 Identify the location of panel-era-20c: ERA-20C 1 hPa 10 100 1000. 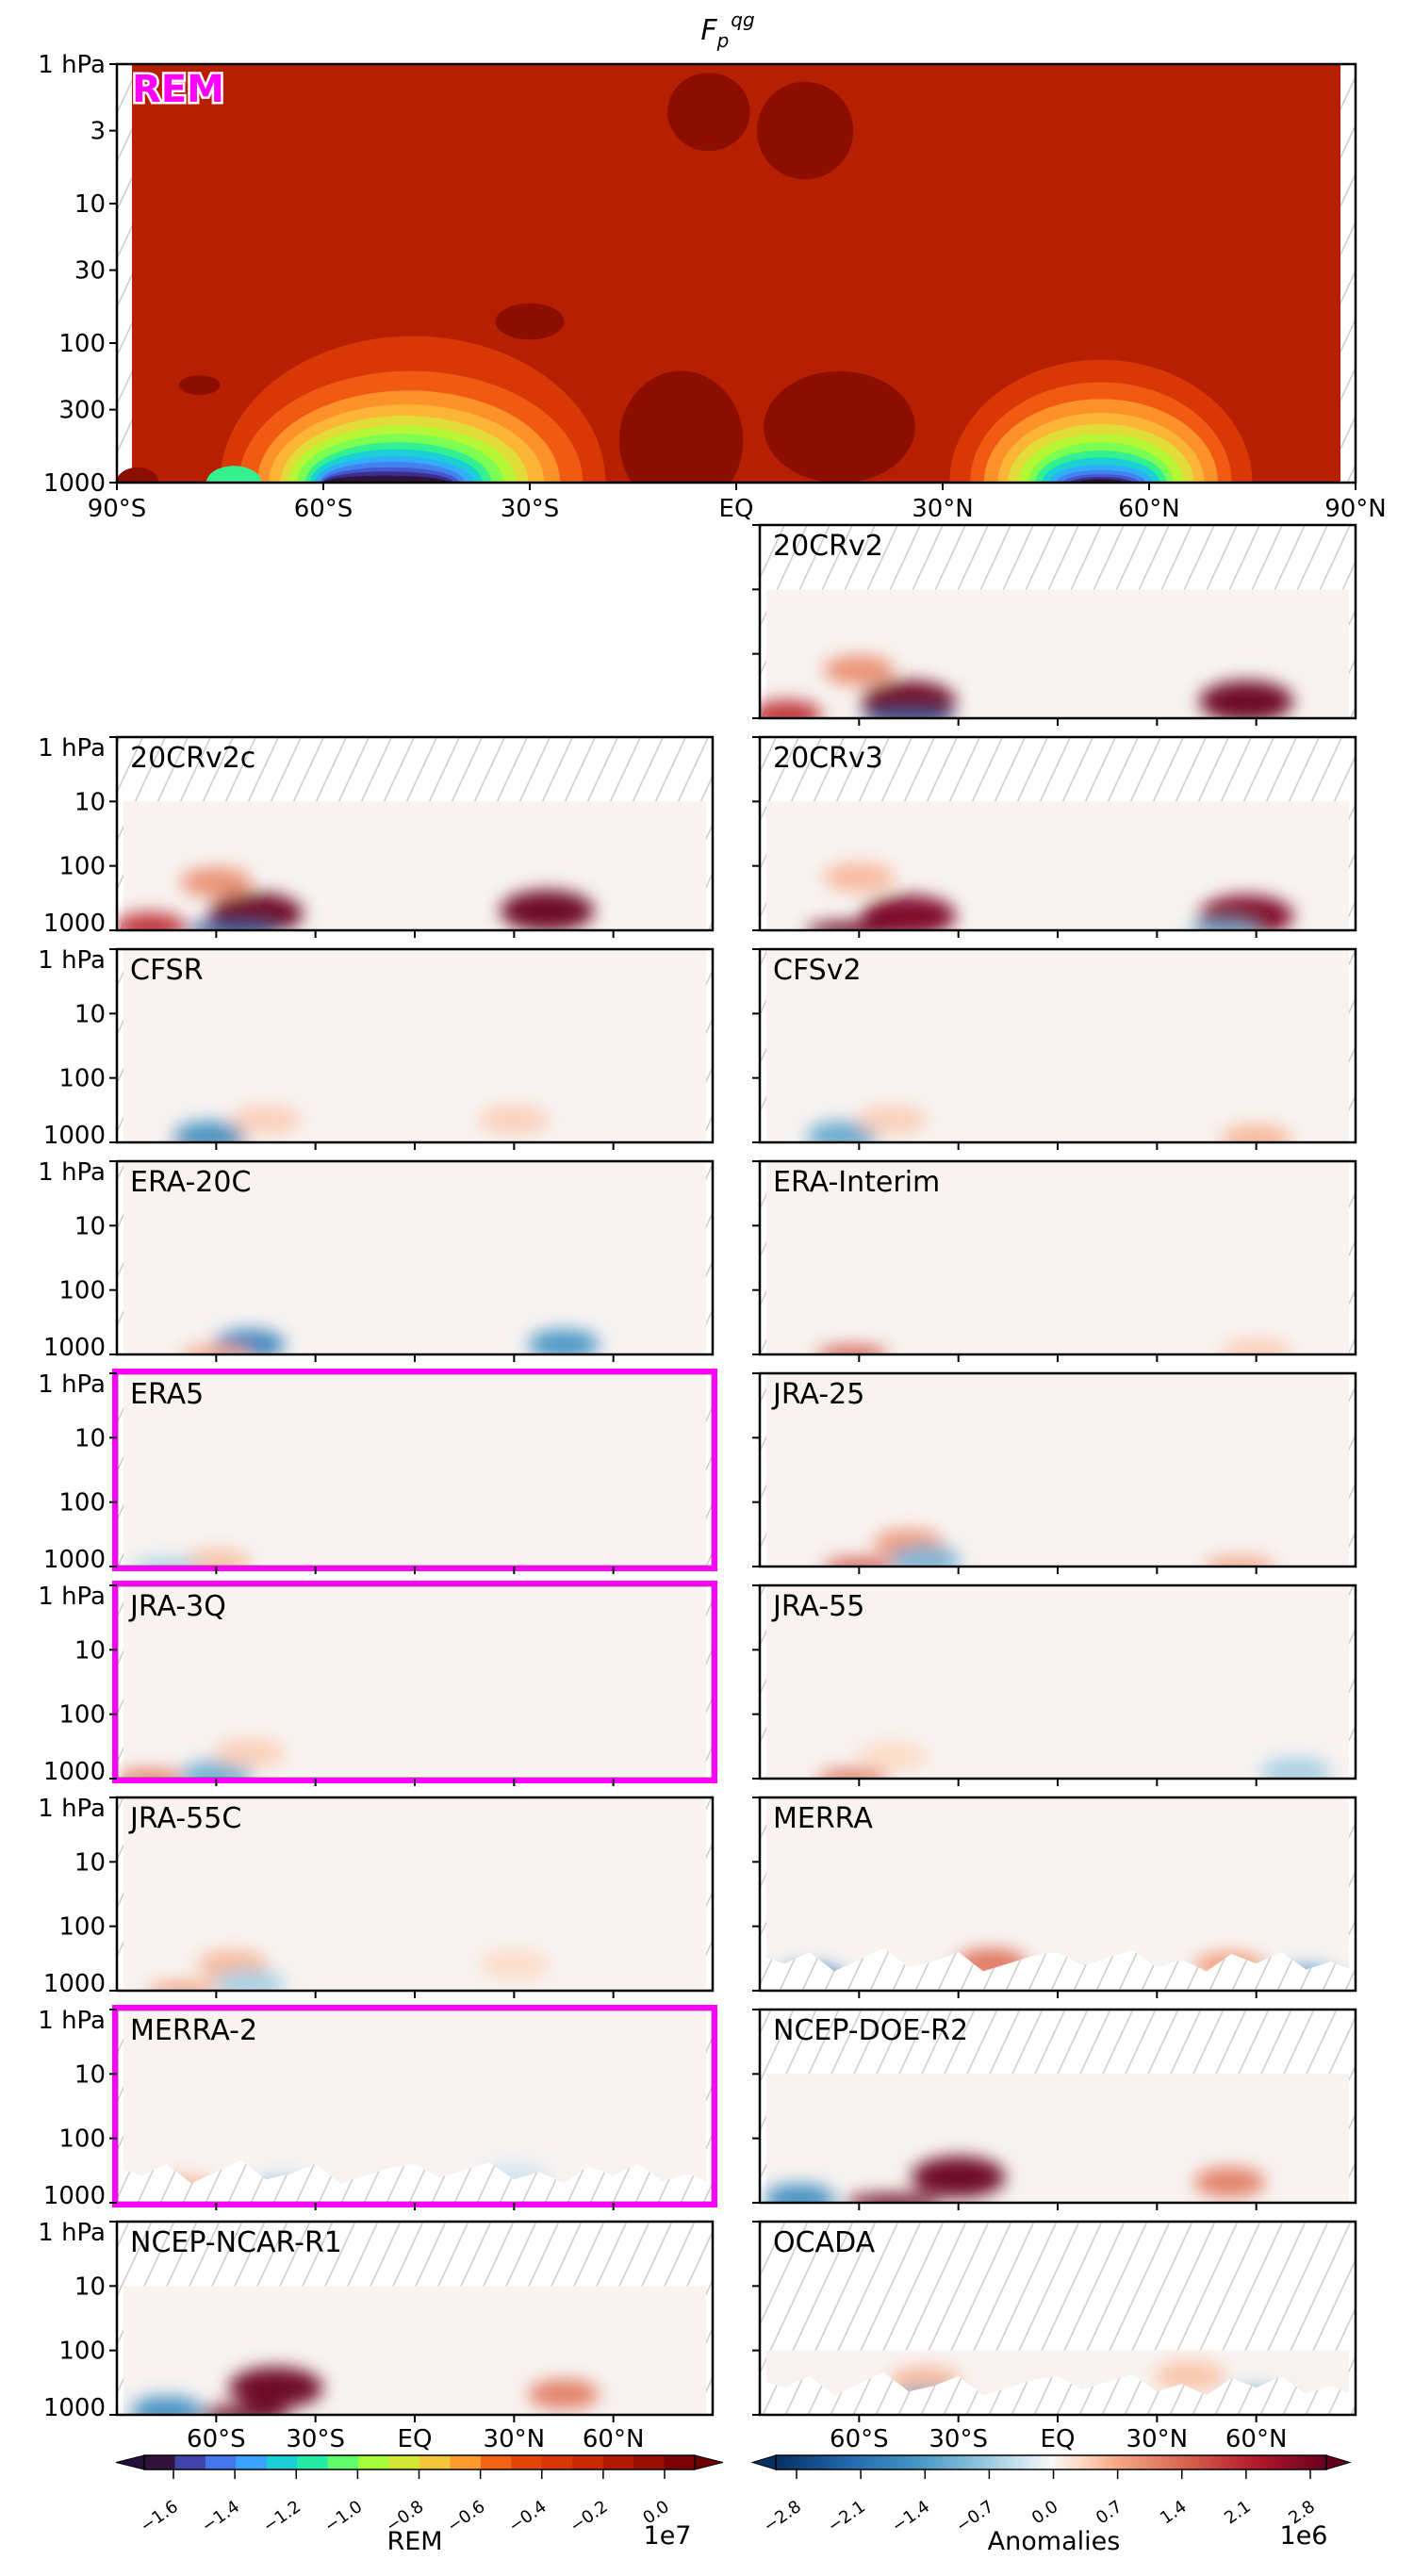
(376, 1260).